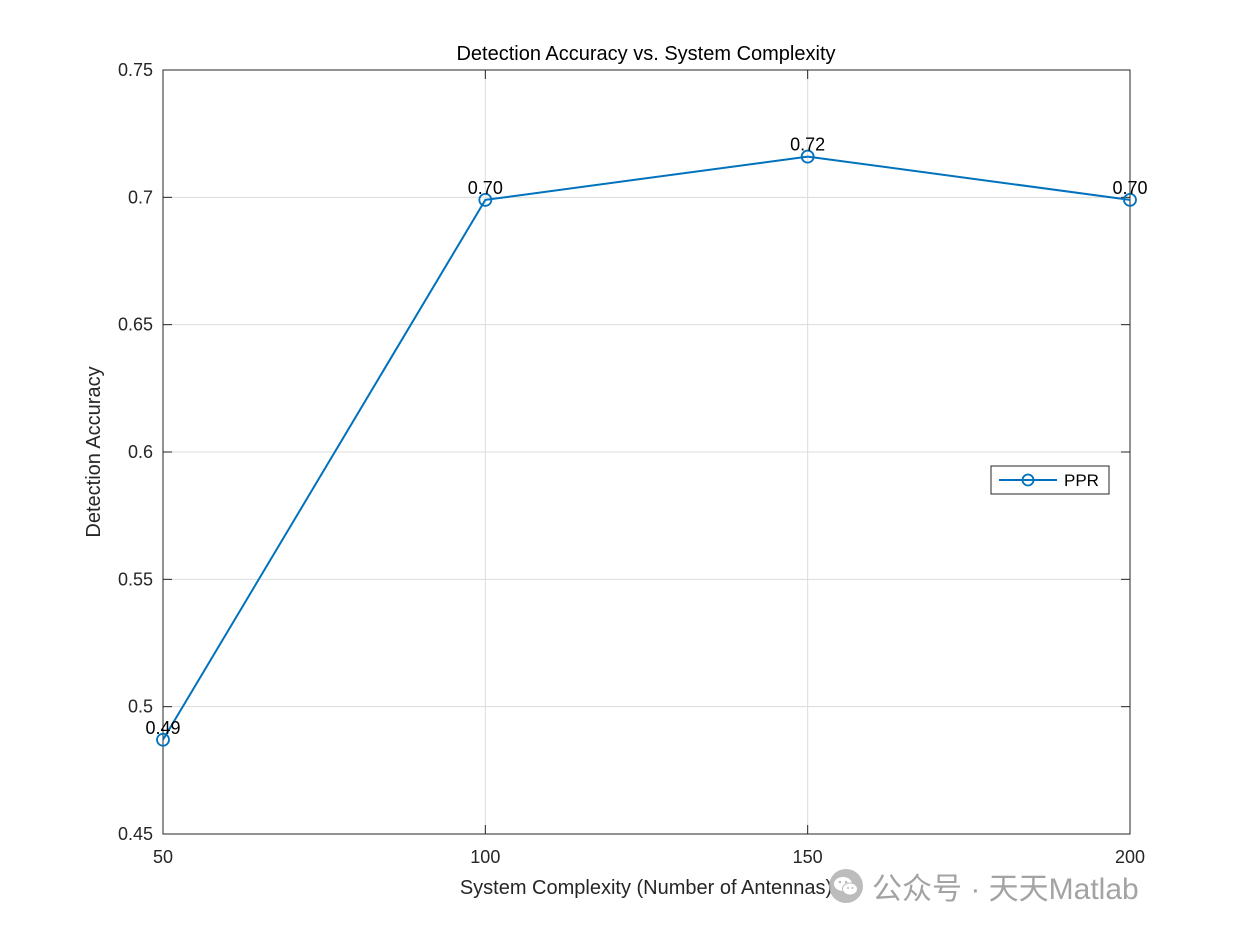 This screenshot has width=1250, height=938. What do you see at coordinates (646, 888) in the screenshot?
I see `x-axis-label: System Complexity (Number of Antennas)` at bounding box center [646, 888].